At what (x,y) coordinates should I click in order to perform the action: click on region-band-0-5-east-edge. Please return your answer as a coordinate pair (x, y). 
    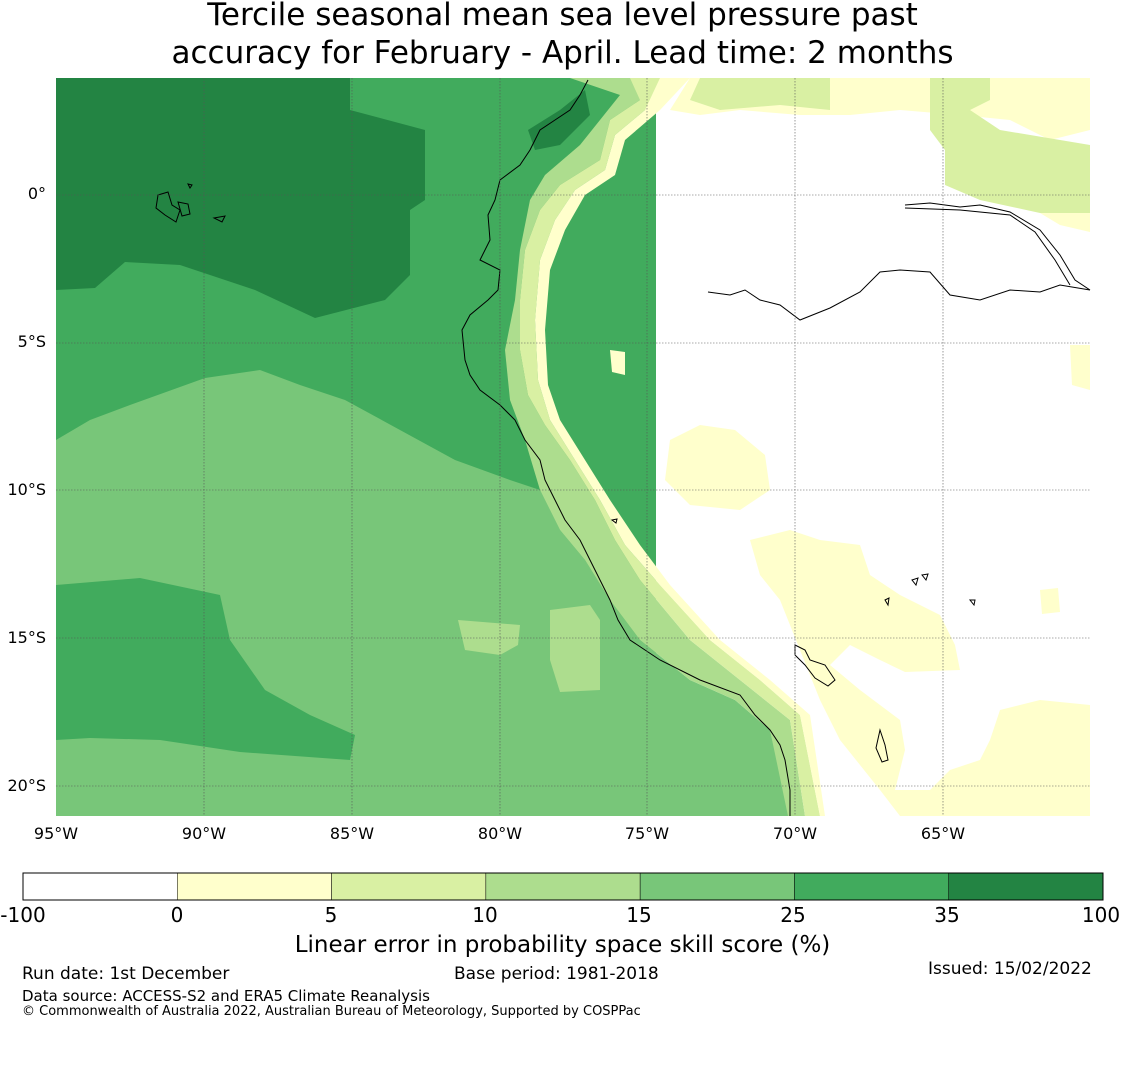
    Looking at the image, I should click on (1080, 367).